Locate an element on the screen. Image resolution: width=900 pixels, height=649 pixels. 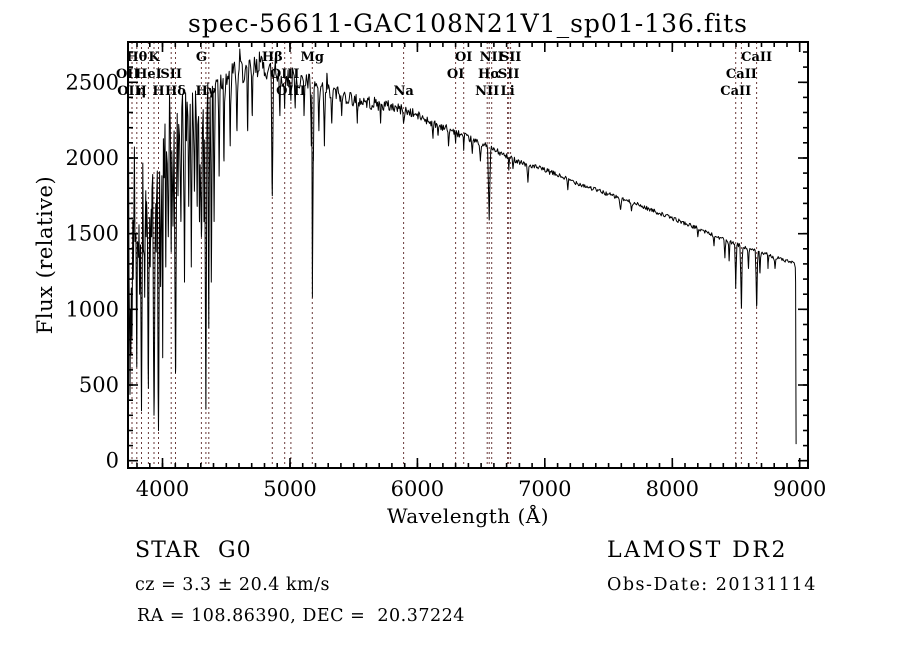
spectral-line-label: Mg is located at coordinates (312, 57).